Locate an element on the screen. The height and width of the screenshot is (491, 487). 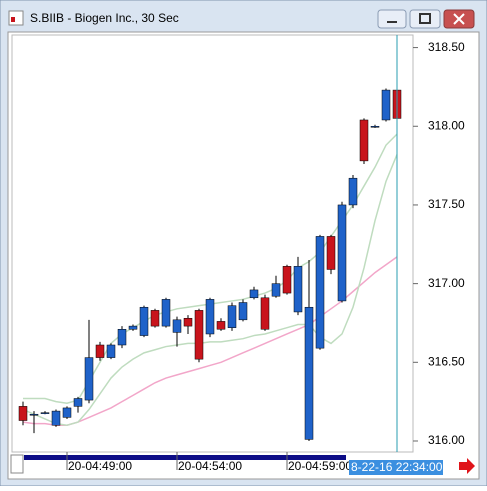
maximize-glyph is located at coordinates (425, 18).